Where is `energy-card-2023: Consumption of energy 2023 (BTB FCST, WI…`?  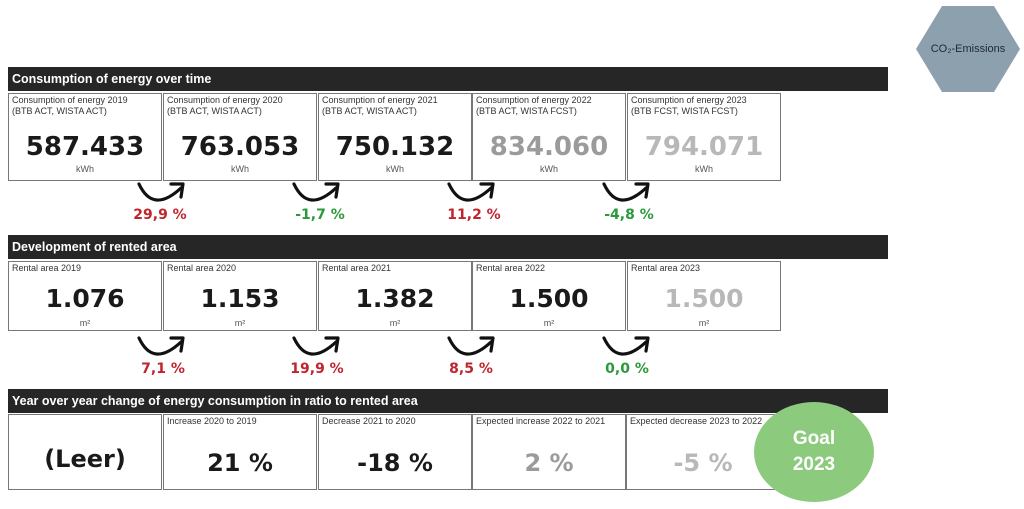
energy-card-2023: Consumption of energy 2023 (BTB FCST, WI… is located at coordinates (704, 137).